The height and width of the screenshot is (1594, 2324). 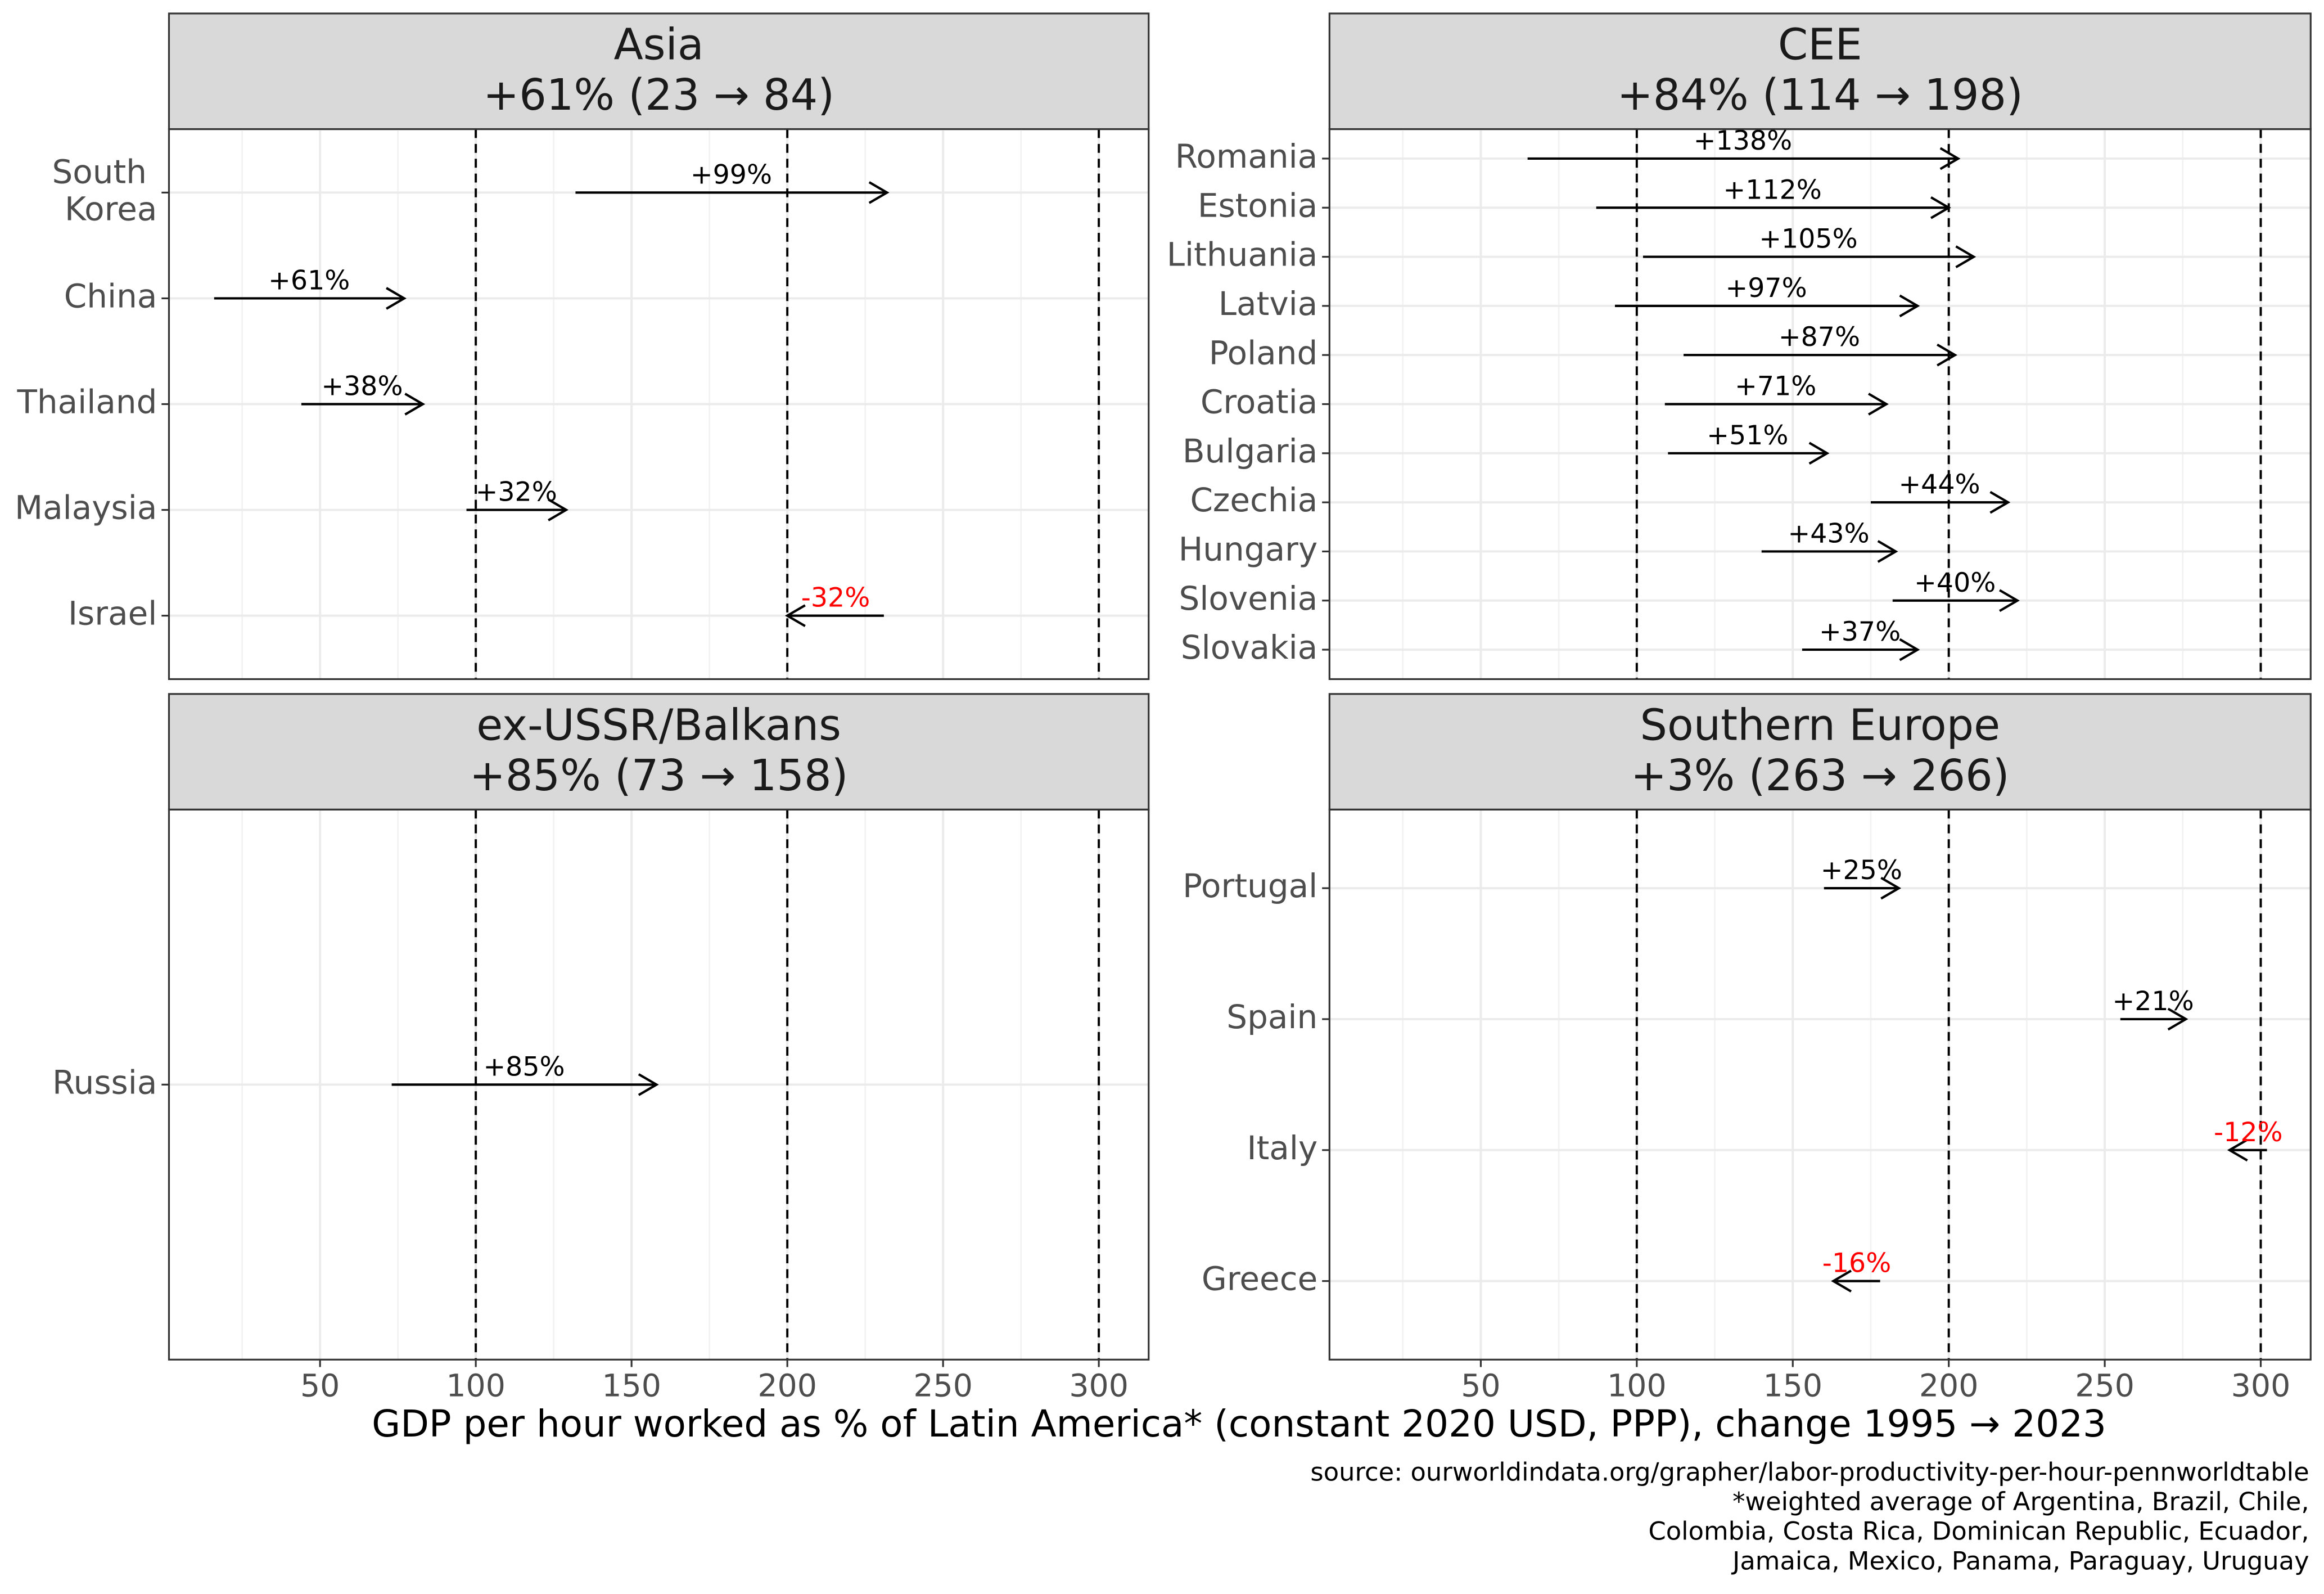 What do you see at coordinates (1820, 45) in the screenshot?
I see `panel-title: CEE` at bounding box center [1820, 45].